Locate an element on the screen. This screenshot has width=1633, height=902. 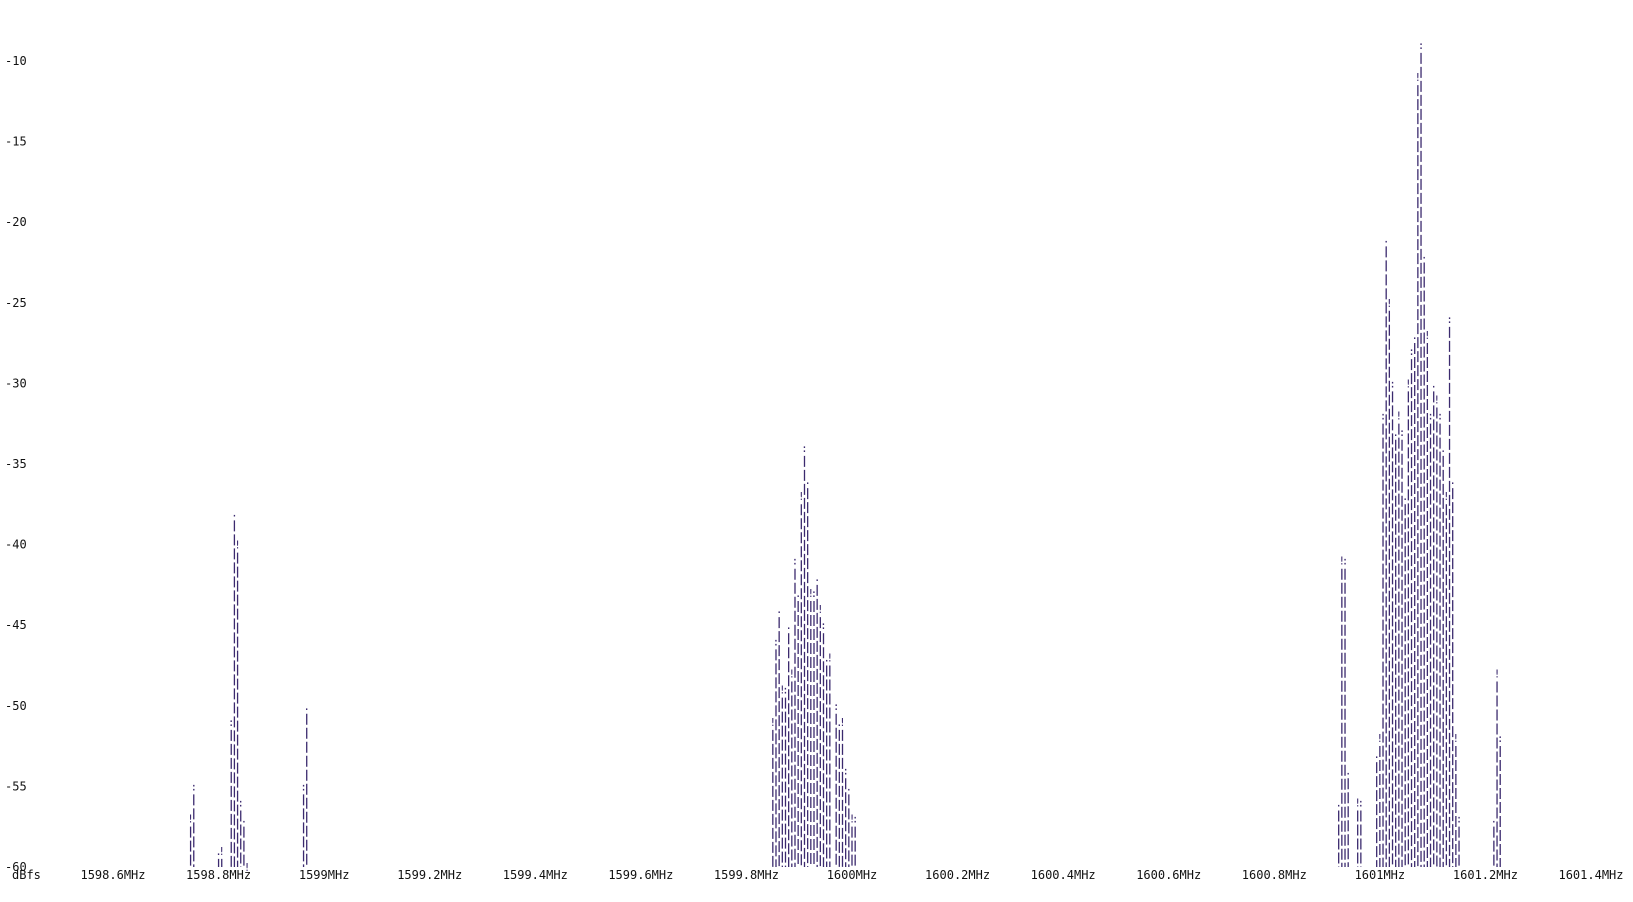
y-unit-label: dBfs is located at coordinates (26, 875).